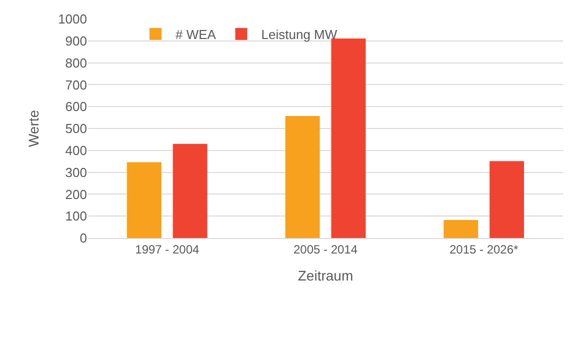 The image size is (576, 345). What do you see at coordinates (325, 249) in the screenshot?
I see `x-tick-label: 2005 - 2014` at bounding box center [325, 249].